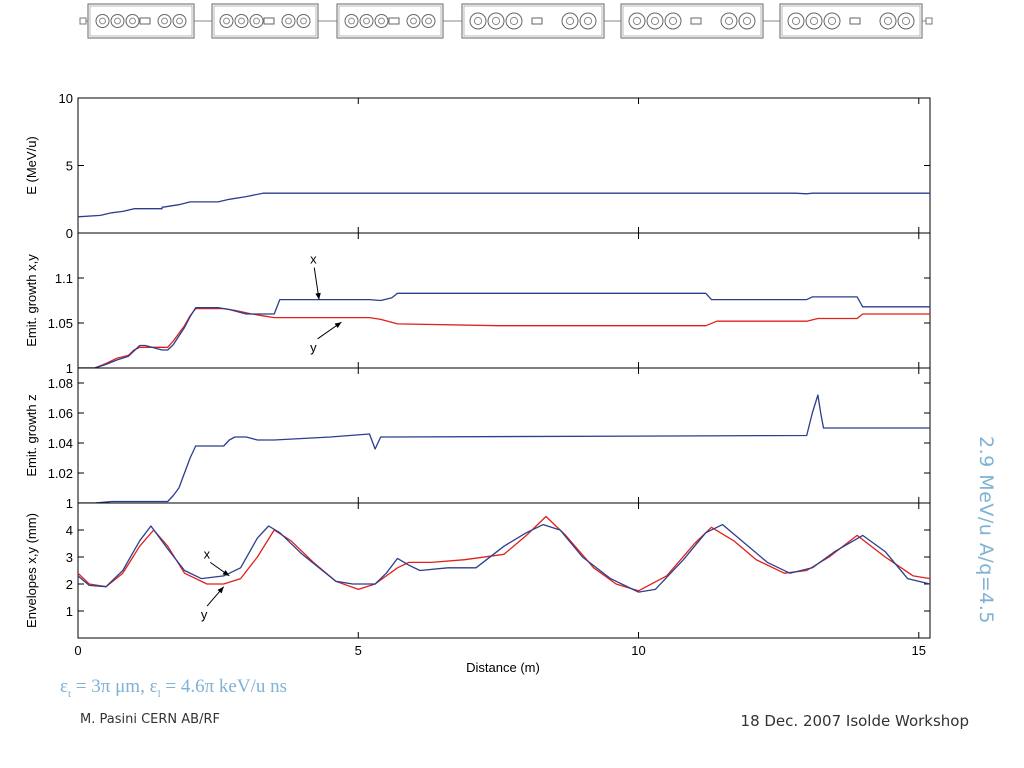 The height and width of the screenshot is (768, 1024). Describe the element at coordinates (504, 165) in the screenshot. I see `panel-frame` at that location.